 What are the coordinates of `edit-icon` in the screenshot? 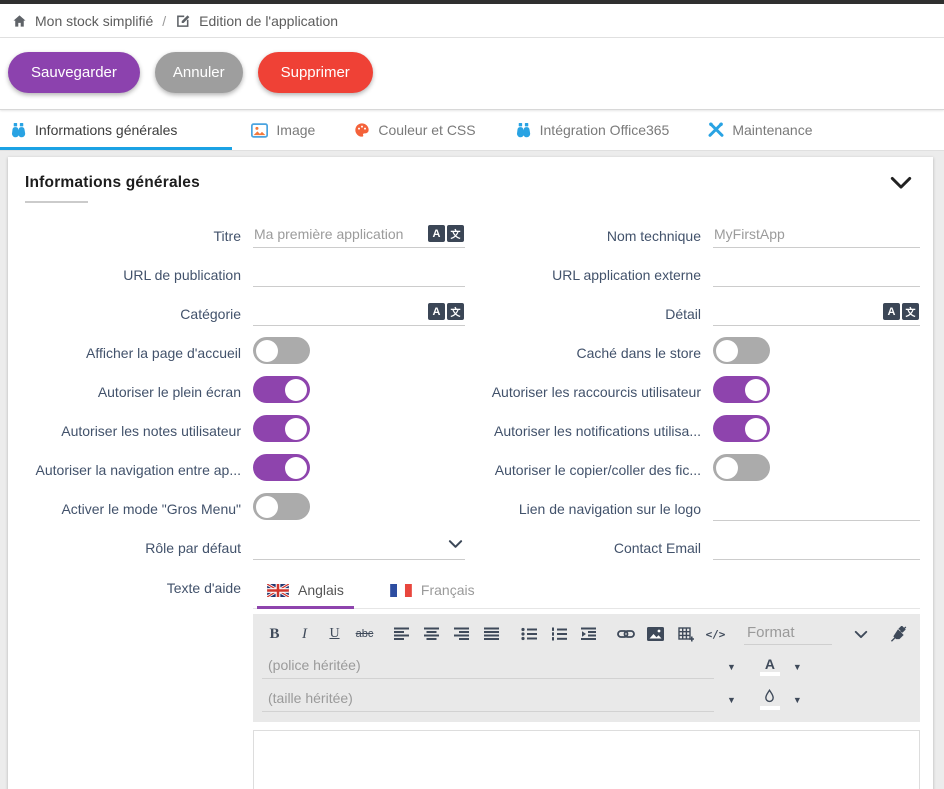 It's located at (183, 20).